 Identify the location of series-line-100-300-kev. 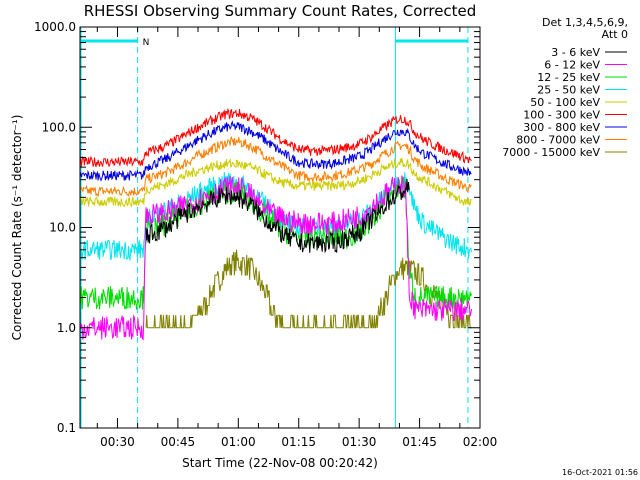
(275, 138).